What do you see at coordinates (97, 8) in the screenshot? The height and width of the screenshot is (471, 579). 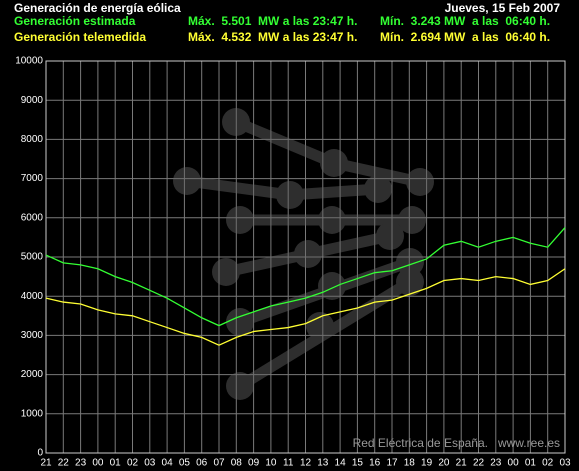 I see `chart-title: Generación de energía eólica` at bounding box center [97, 8].